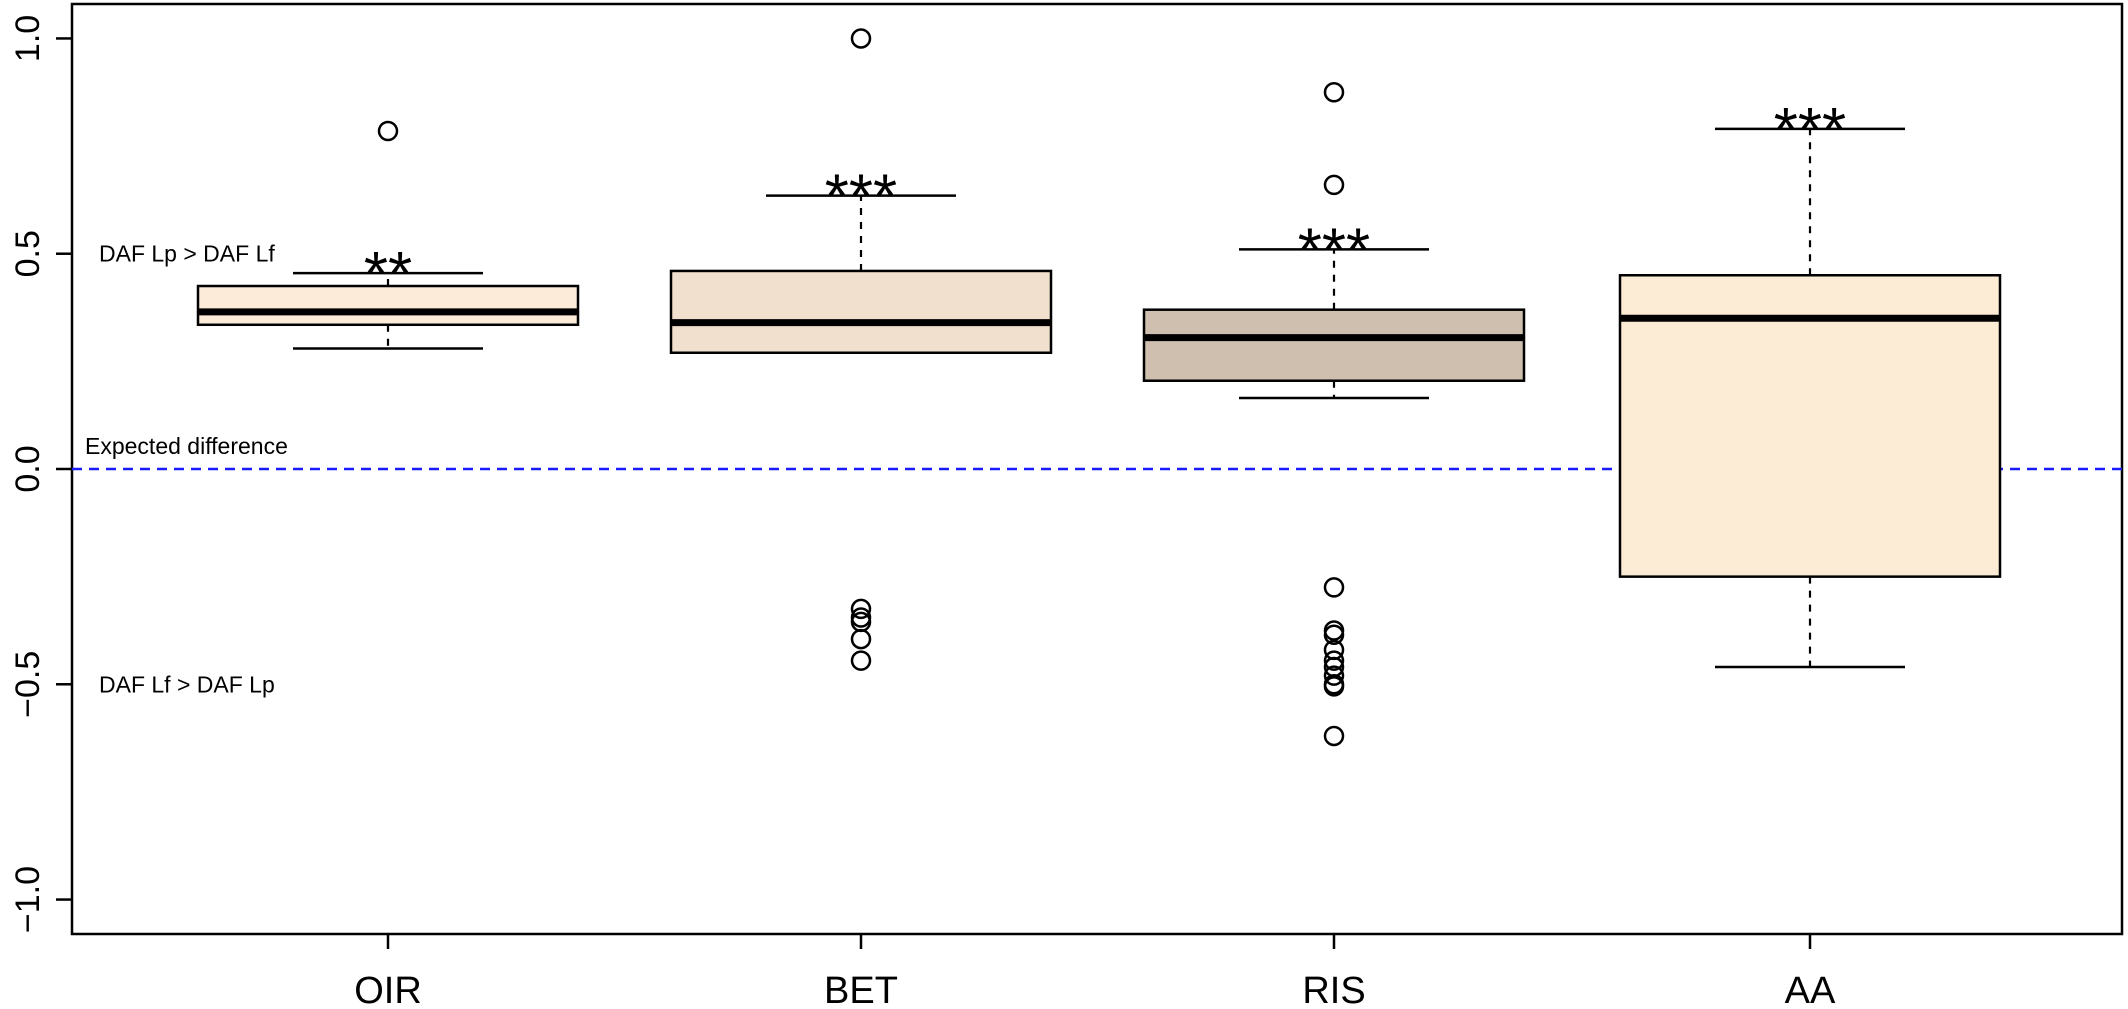 This screenshot has width=2128, height=1009. I want to click on box-oir: **, so click(388, 235).